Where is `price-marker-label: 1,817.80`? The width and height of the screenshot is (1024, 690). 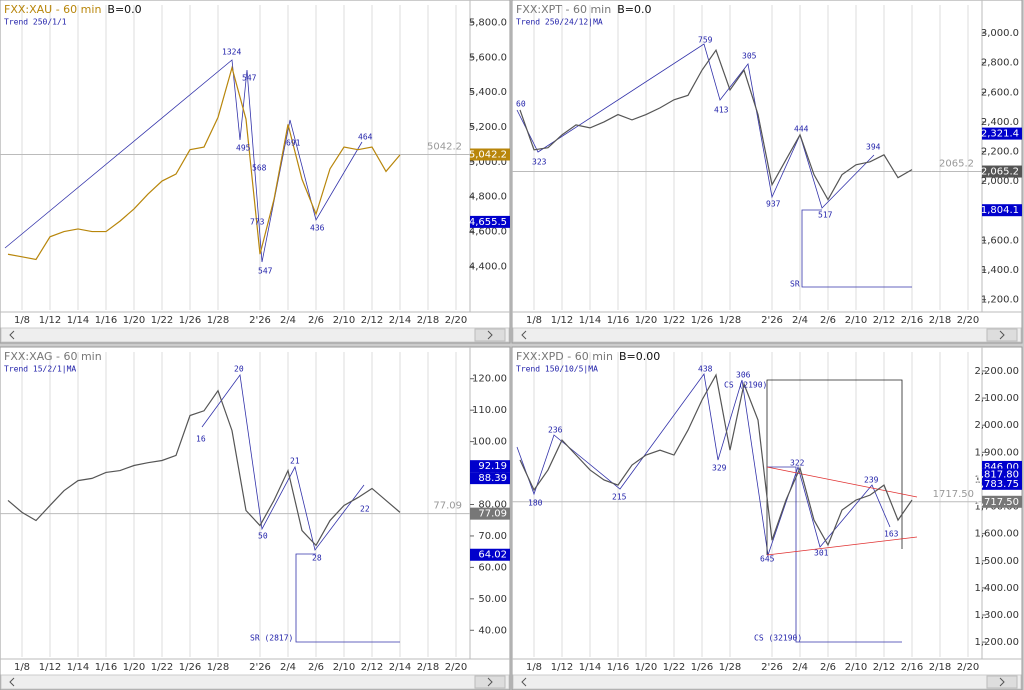
price-marker-label: 1,817.80 is located at coordinates (996, 475).